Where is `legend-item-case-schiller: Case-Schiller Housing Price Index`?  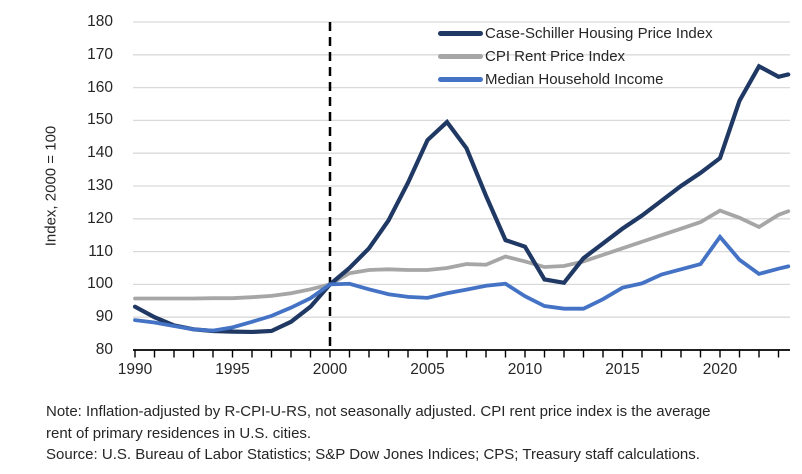 legend-item-case-schiller: Case-Schiller Housing Price Index is located at coordinates (575, 33).